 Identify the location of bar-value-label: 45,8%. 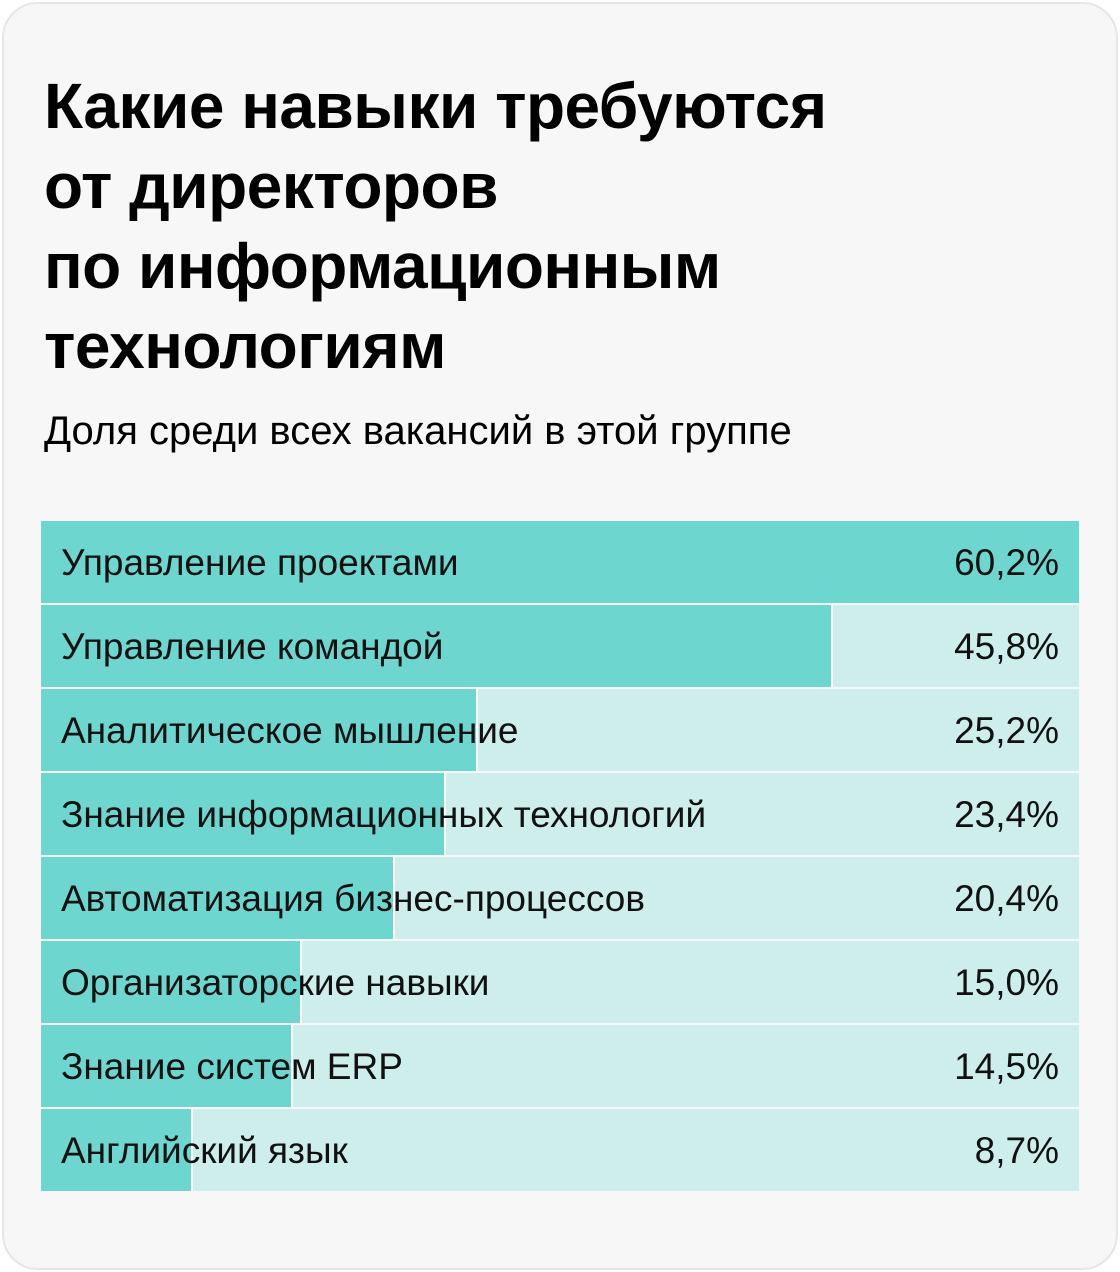
(1006, 646).